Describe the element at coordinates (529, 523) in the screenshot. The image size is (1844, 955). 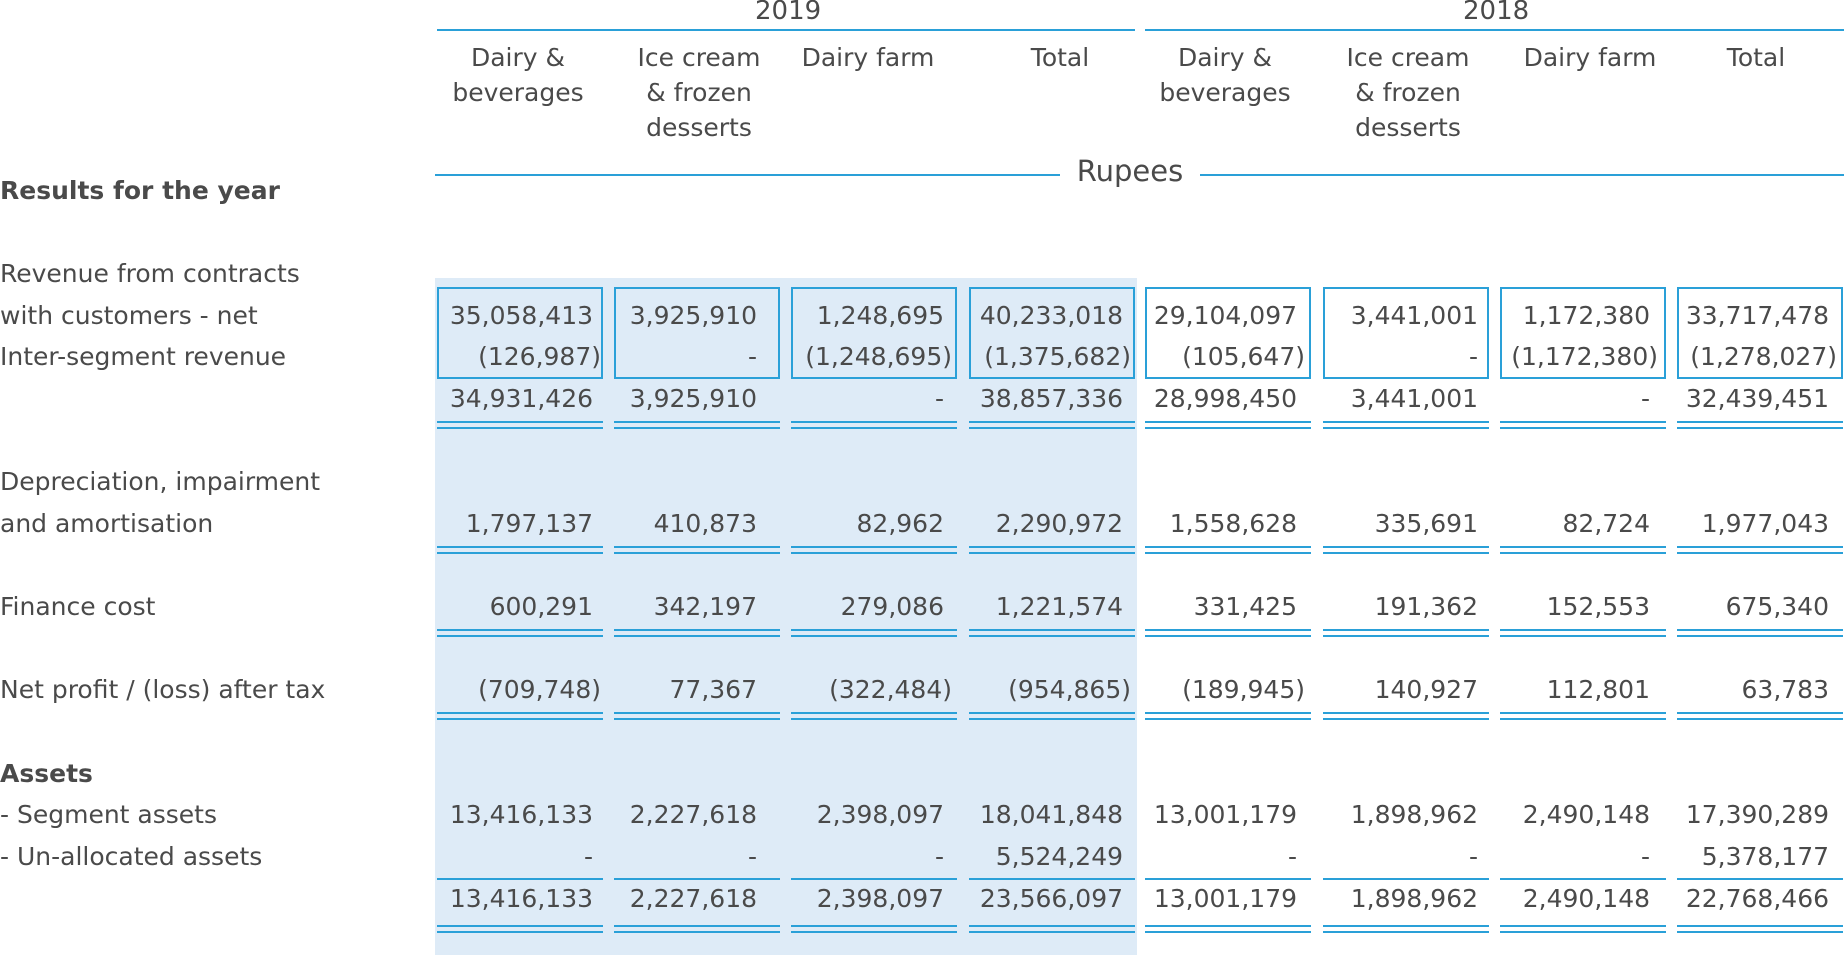
I see `table-cell: 1,797,137` at that location.